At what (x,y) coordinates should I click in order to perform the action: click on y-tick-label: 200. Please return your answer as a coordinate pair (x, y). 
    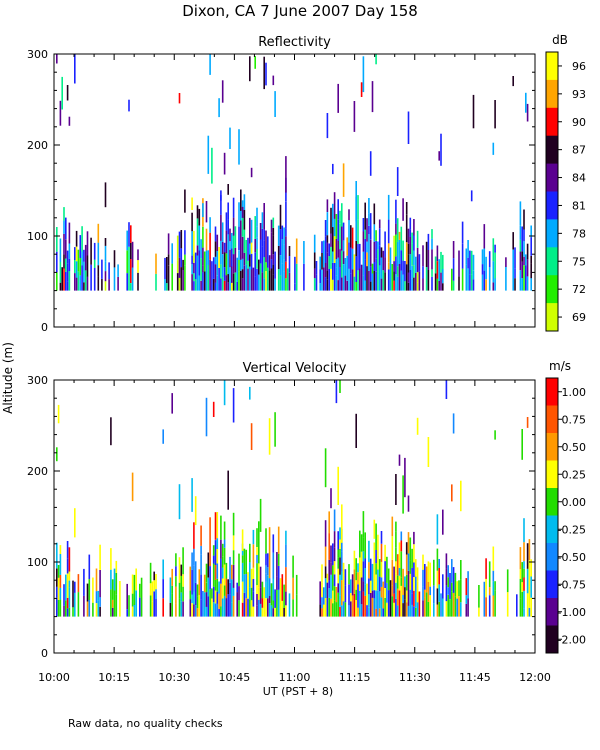
    Looking at the image, I should click on (37, 471).